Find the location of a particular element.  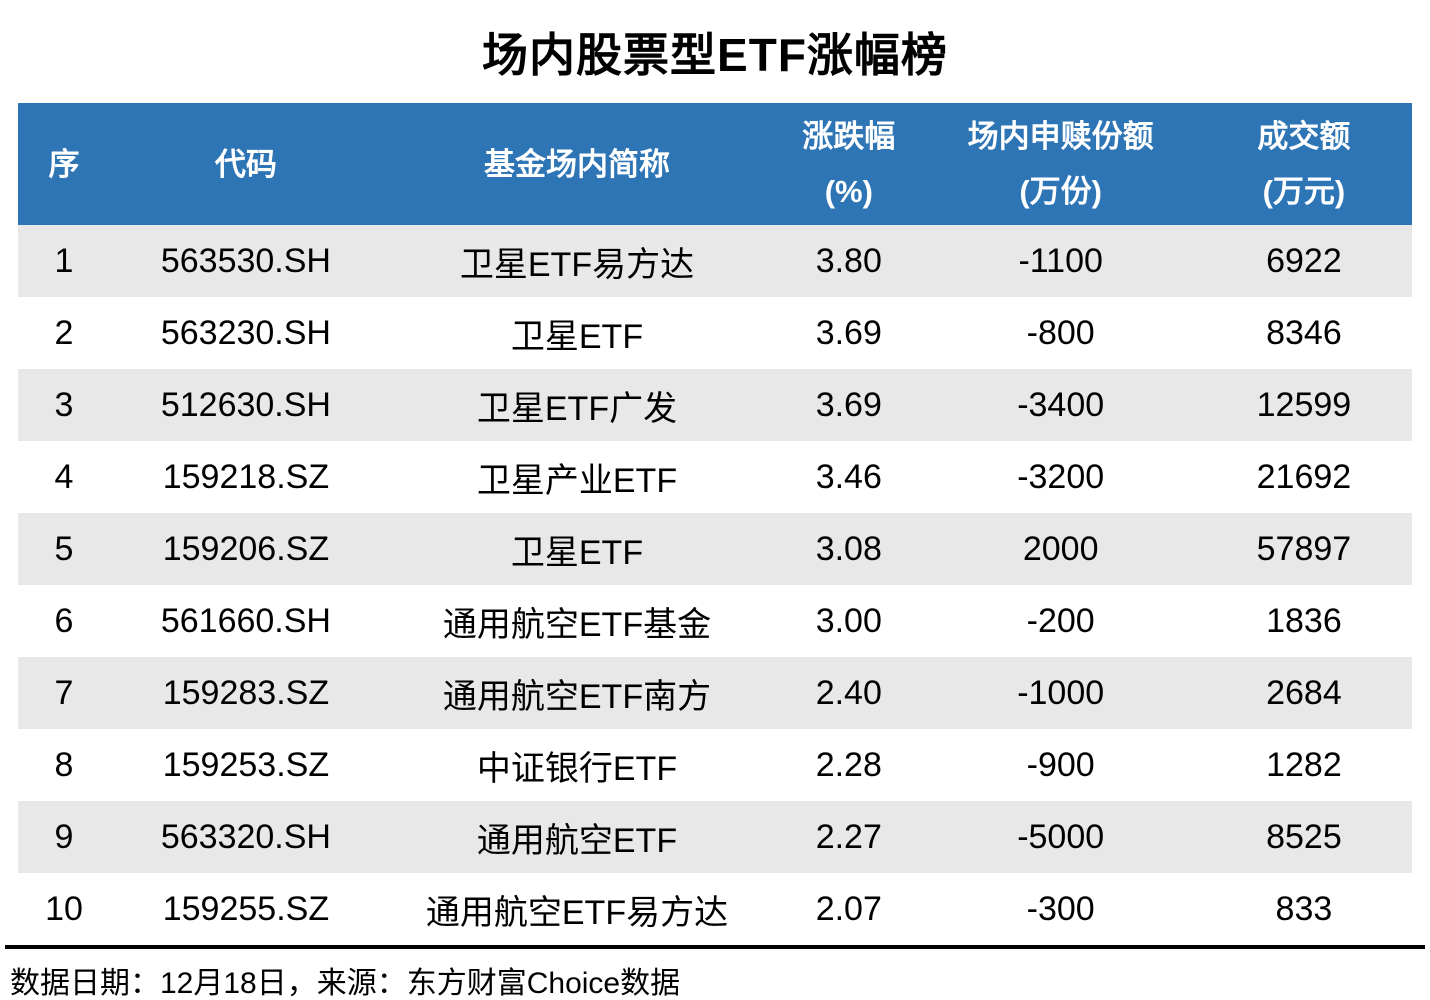

cell-shares: -200 is located at coordinates (1060, 620).